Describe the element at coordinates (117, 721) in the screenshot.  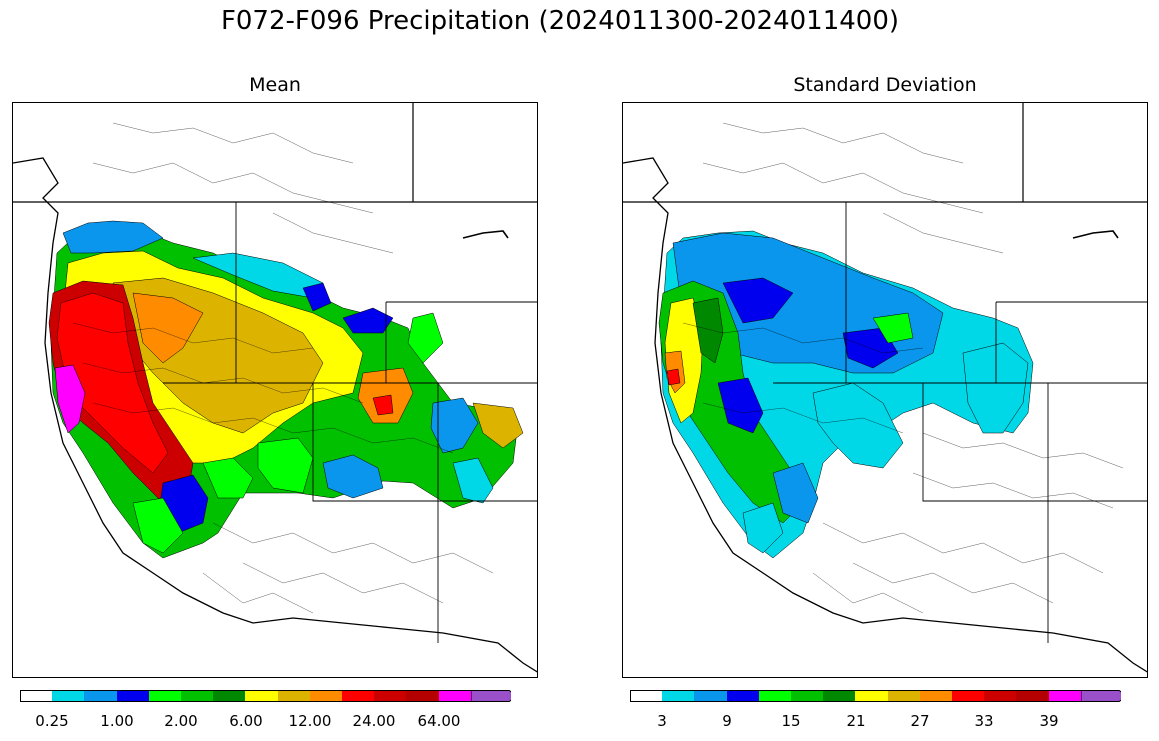
I see `mean-tick-label: 1.00` at that location.